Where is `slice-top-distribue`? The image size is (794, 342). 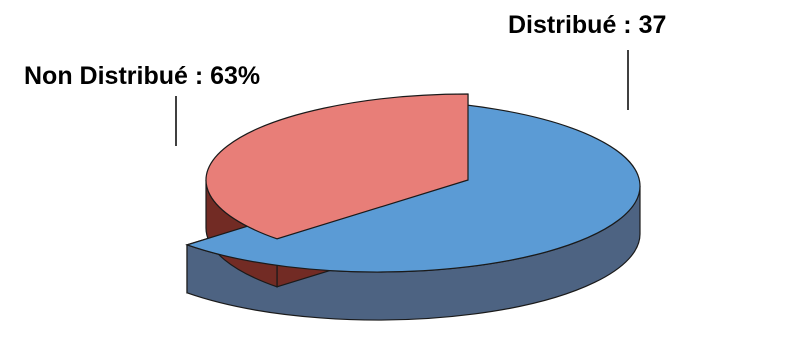
slice-top-distribue is located at coordinates (337, 166).